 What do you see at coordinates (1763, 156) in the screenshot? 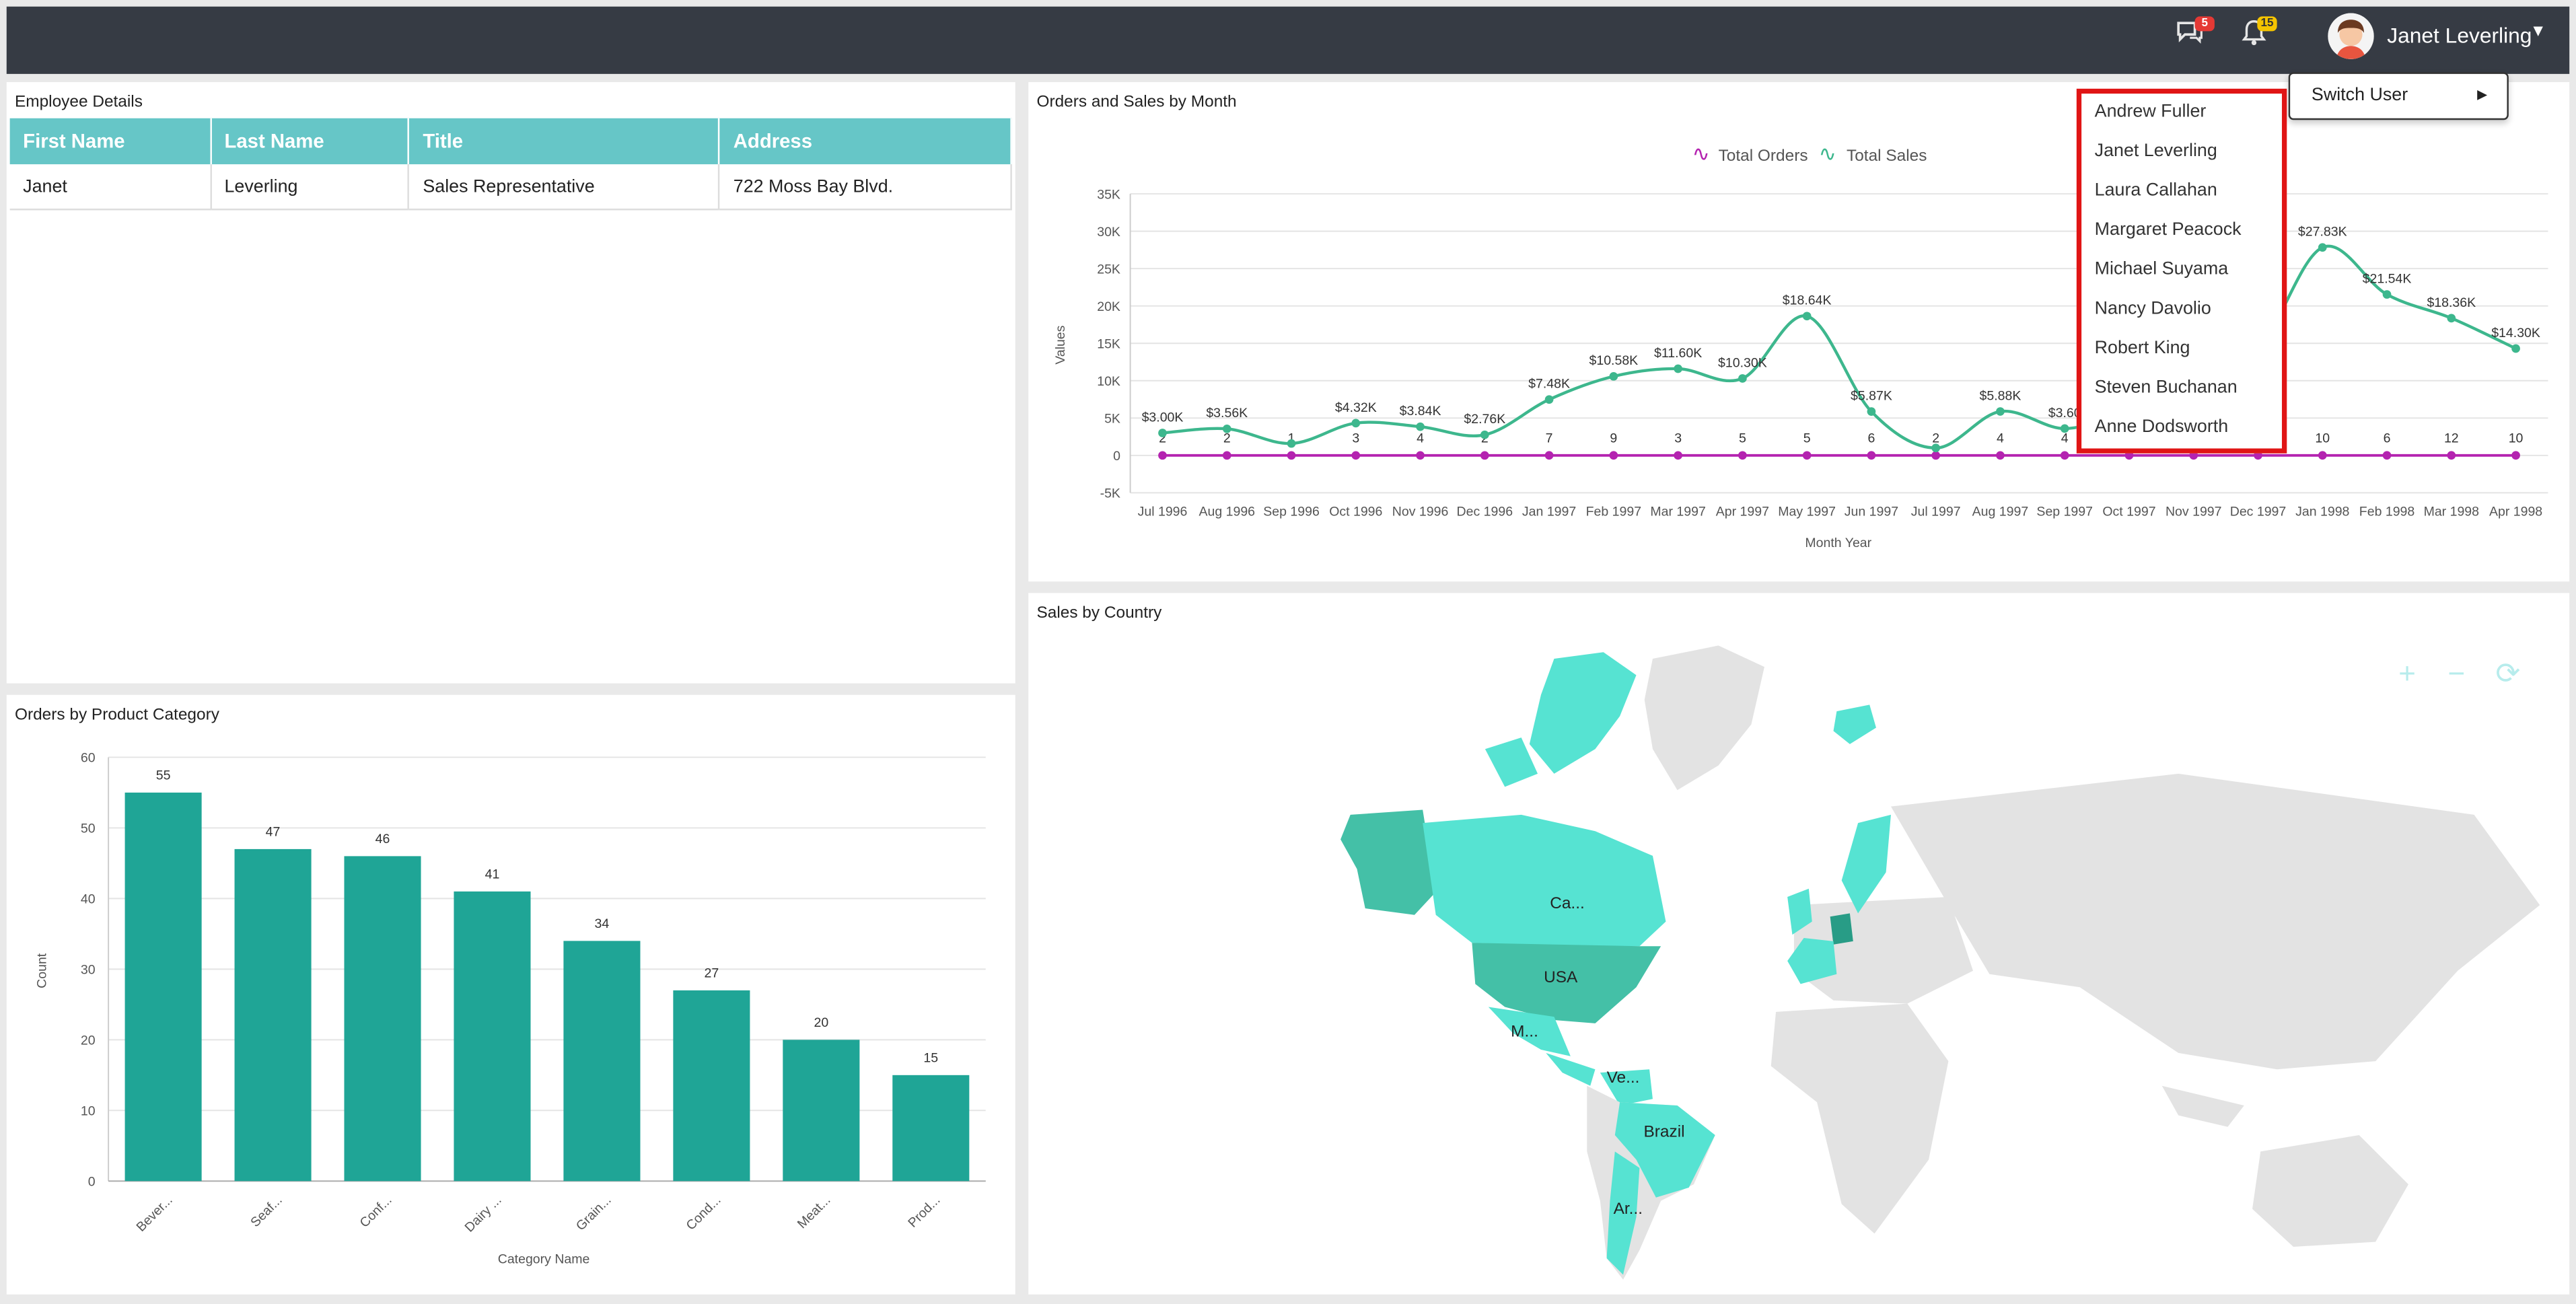
I see `legend-orders-label: Total Orders` at bounding box center [1763, 156].